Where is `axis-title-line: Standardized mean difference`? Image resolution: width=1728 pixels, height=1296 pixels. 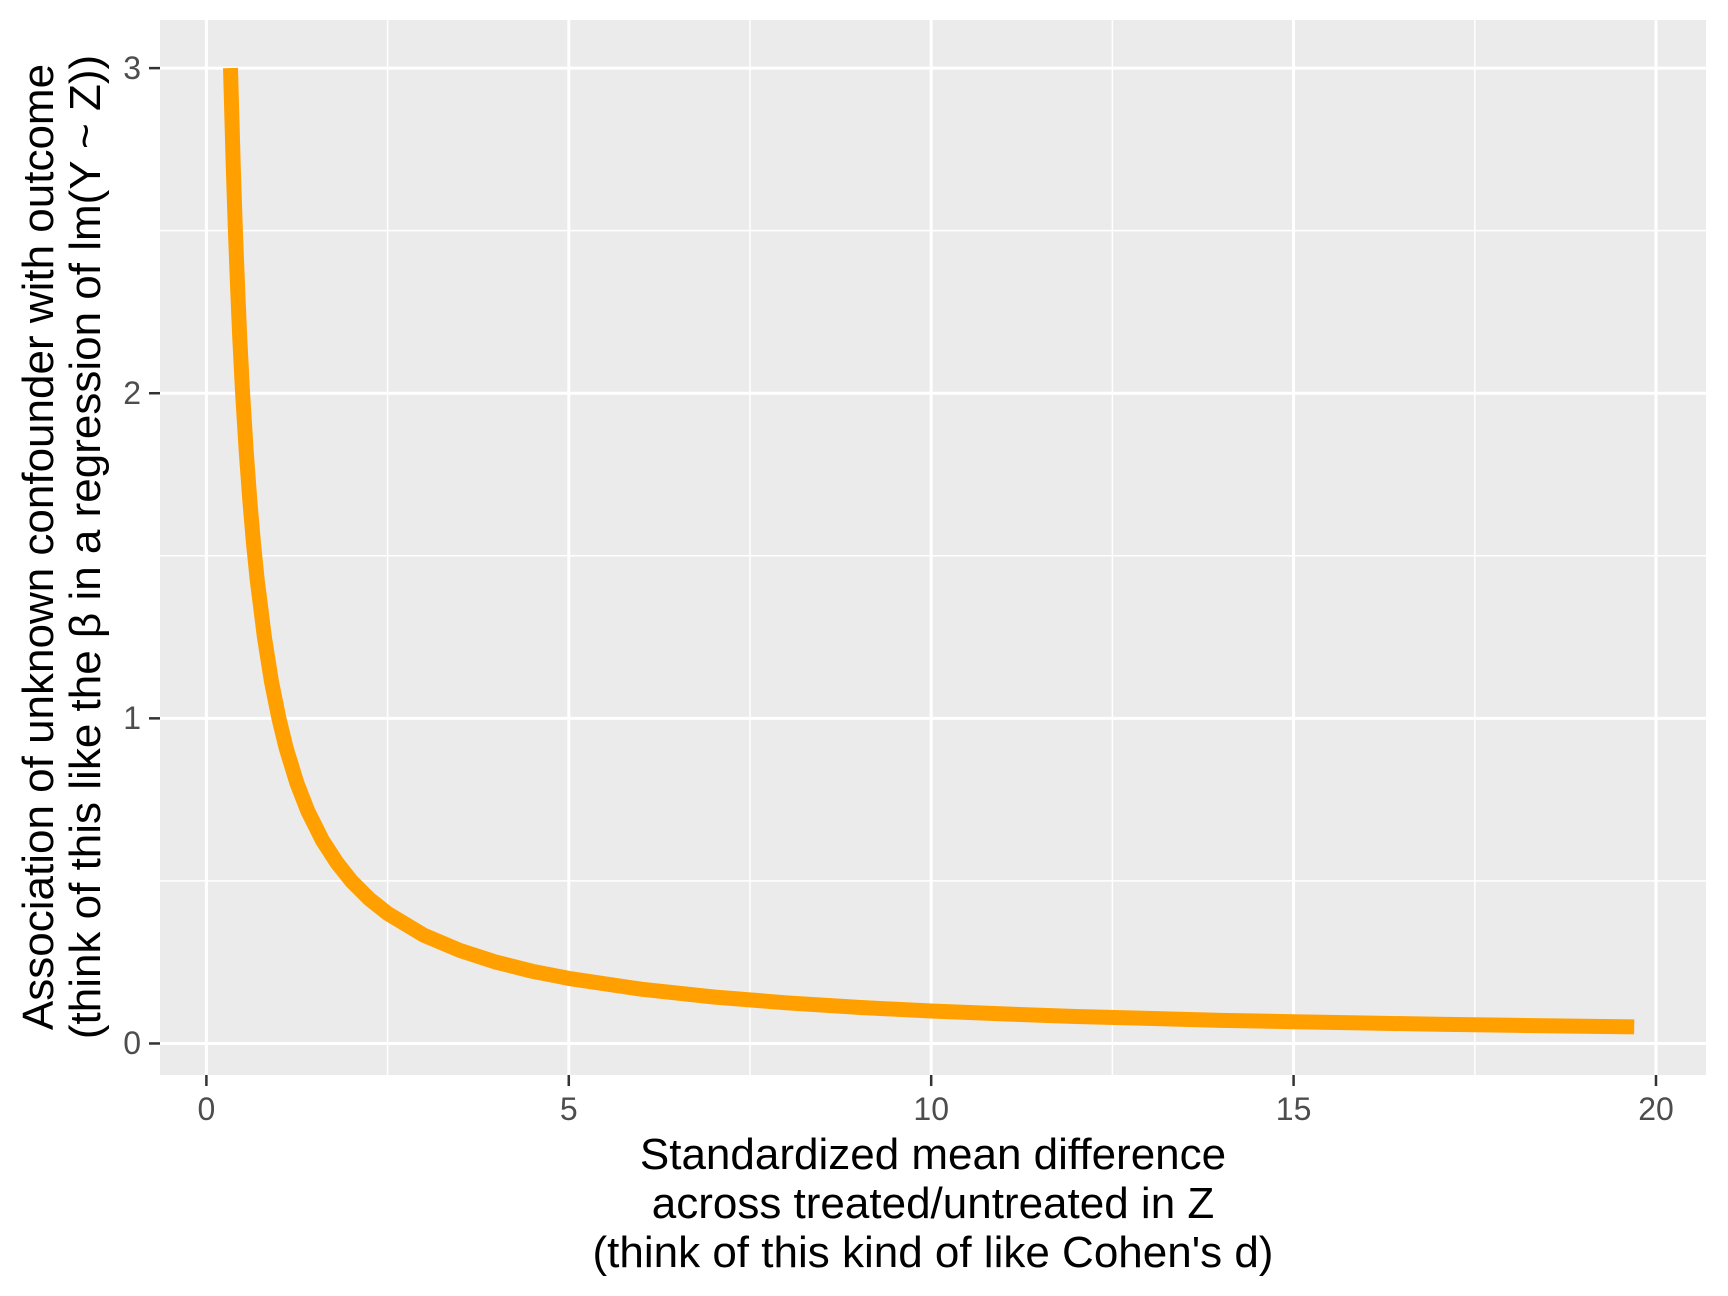 axis-title-line: Standardized mean difference is located at coordinates (933, 1154).